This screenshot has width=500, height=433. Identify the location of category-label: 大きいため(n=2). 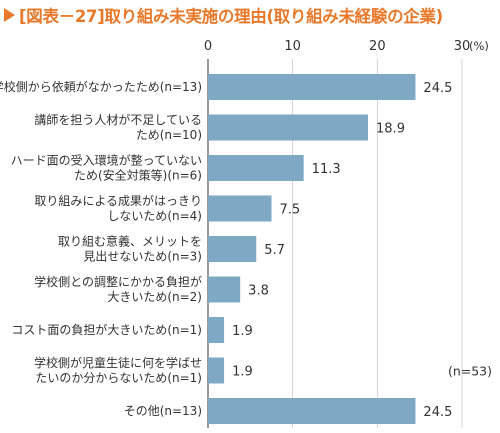
(154, 297).